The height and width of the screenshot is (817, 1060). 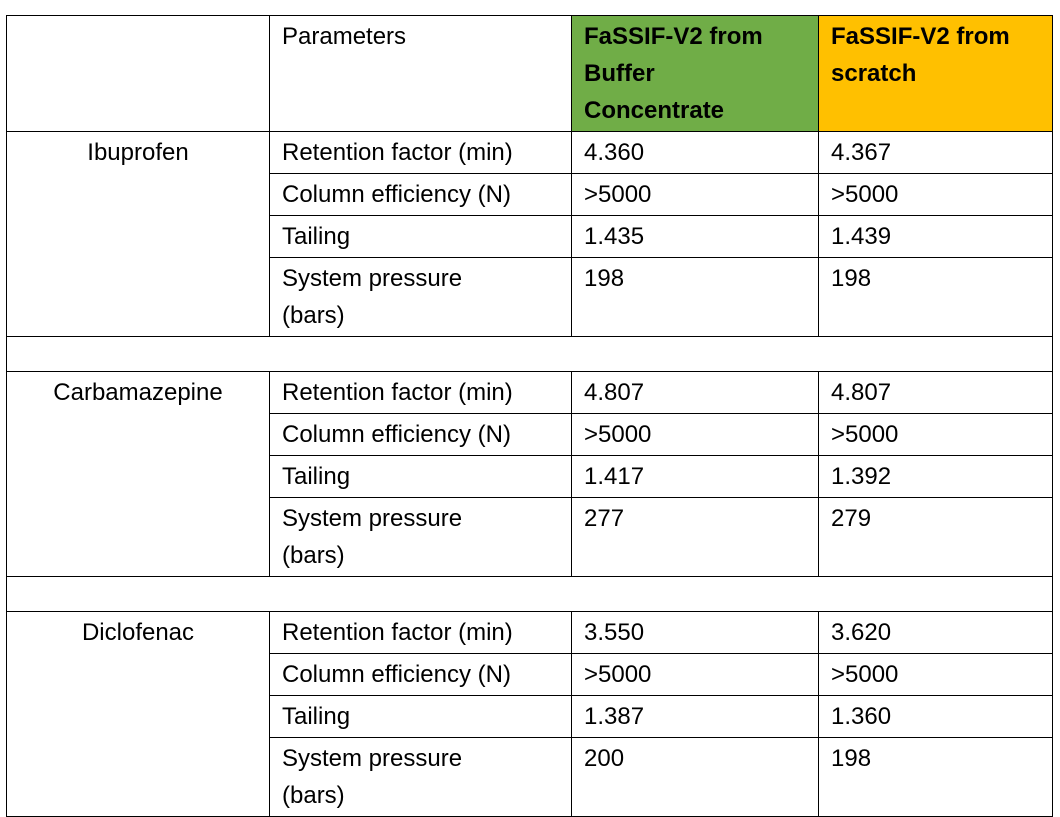 What do you see at coordinates (935, 632) in the screenshot?
I see `scratch-value-cell: 3.620` at bounding box center [935, 632].